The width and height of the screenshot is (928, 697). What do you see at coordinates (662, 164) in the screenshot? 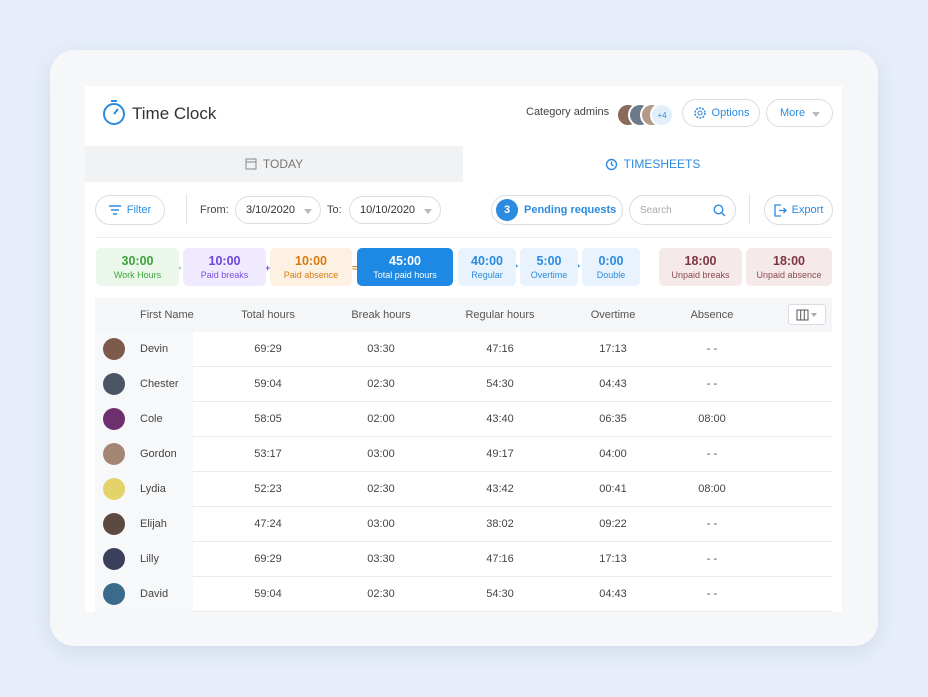
I see `tab-label: TIMESHEETS` at bounding box center [662, 164].